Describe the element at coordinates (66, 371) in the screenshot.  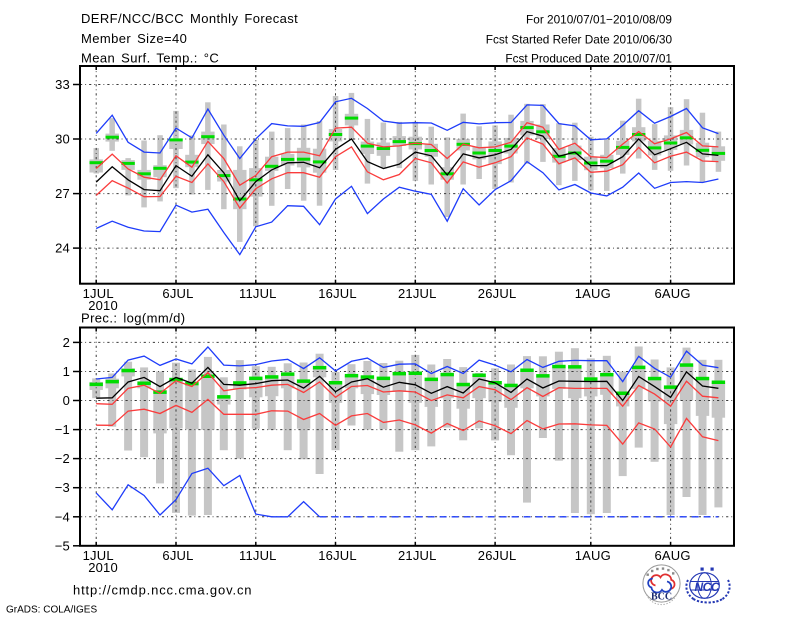
I see `svg-text: 1` at that location.